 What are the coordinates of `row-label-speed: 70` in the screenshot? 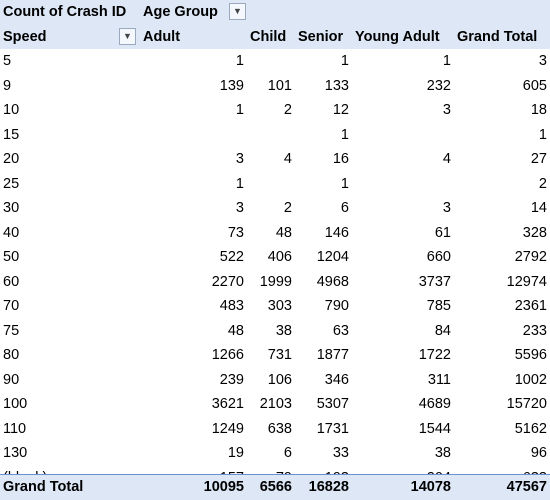 It's located at (11, 306).